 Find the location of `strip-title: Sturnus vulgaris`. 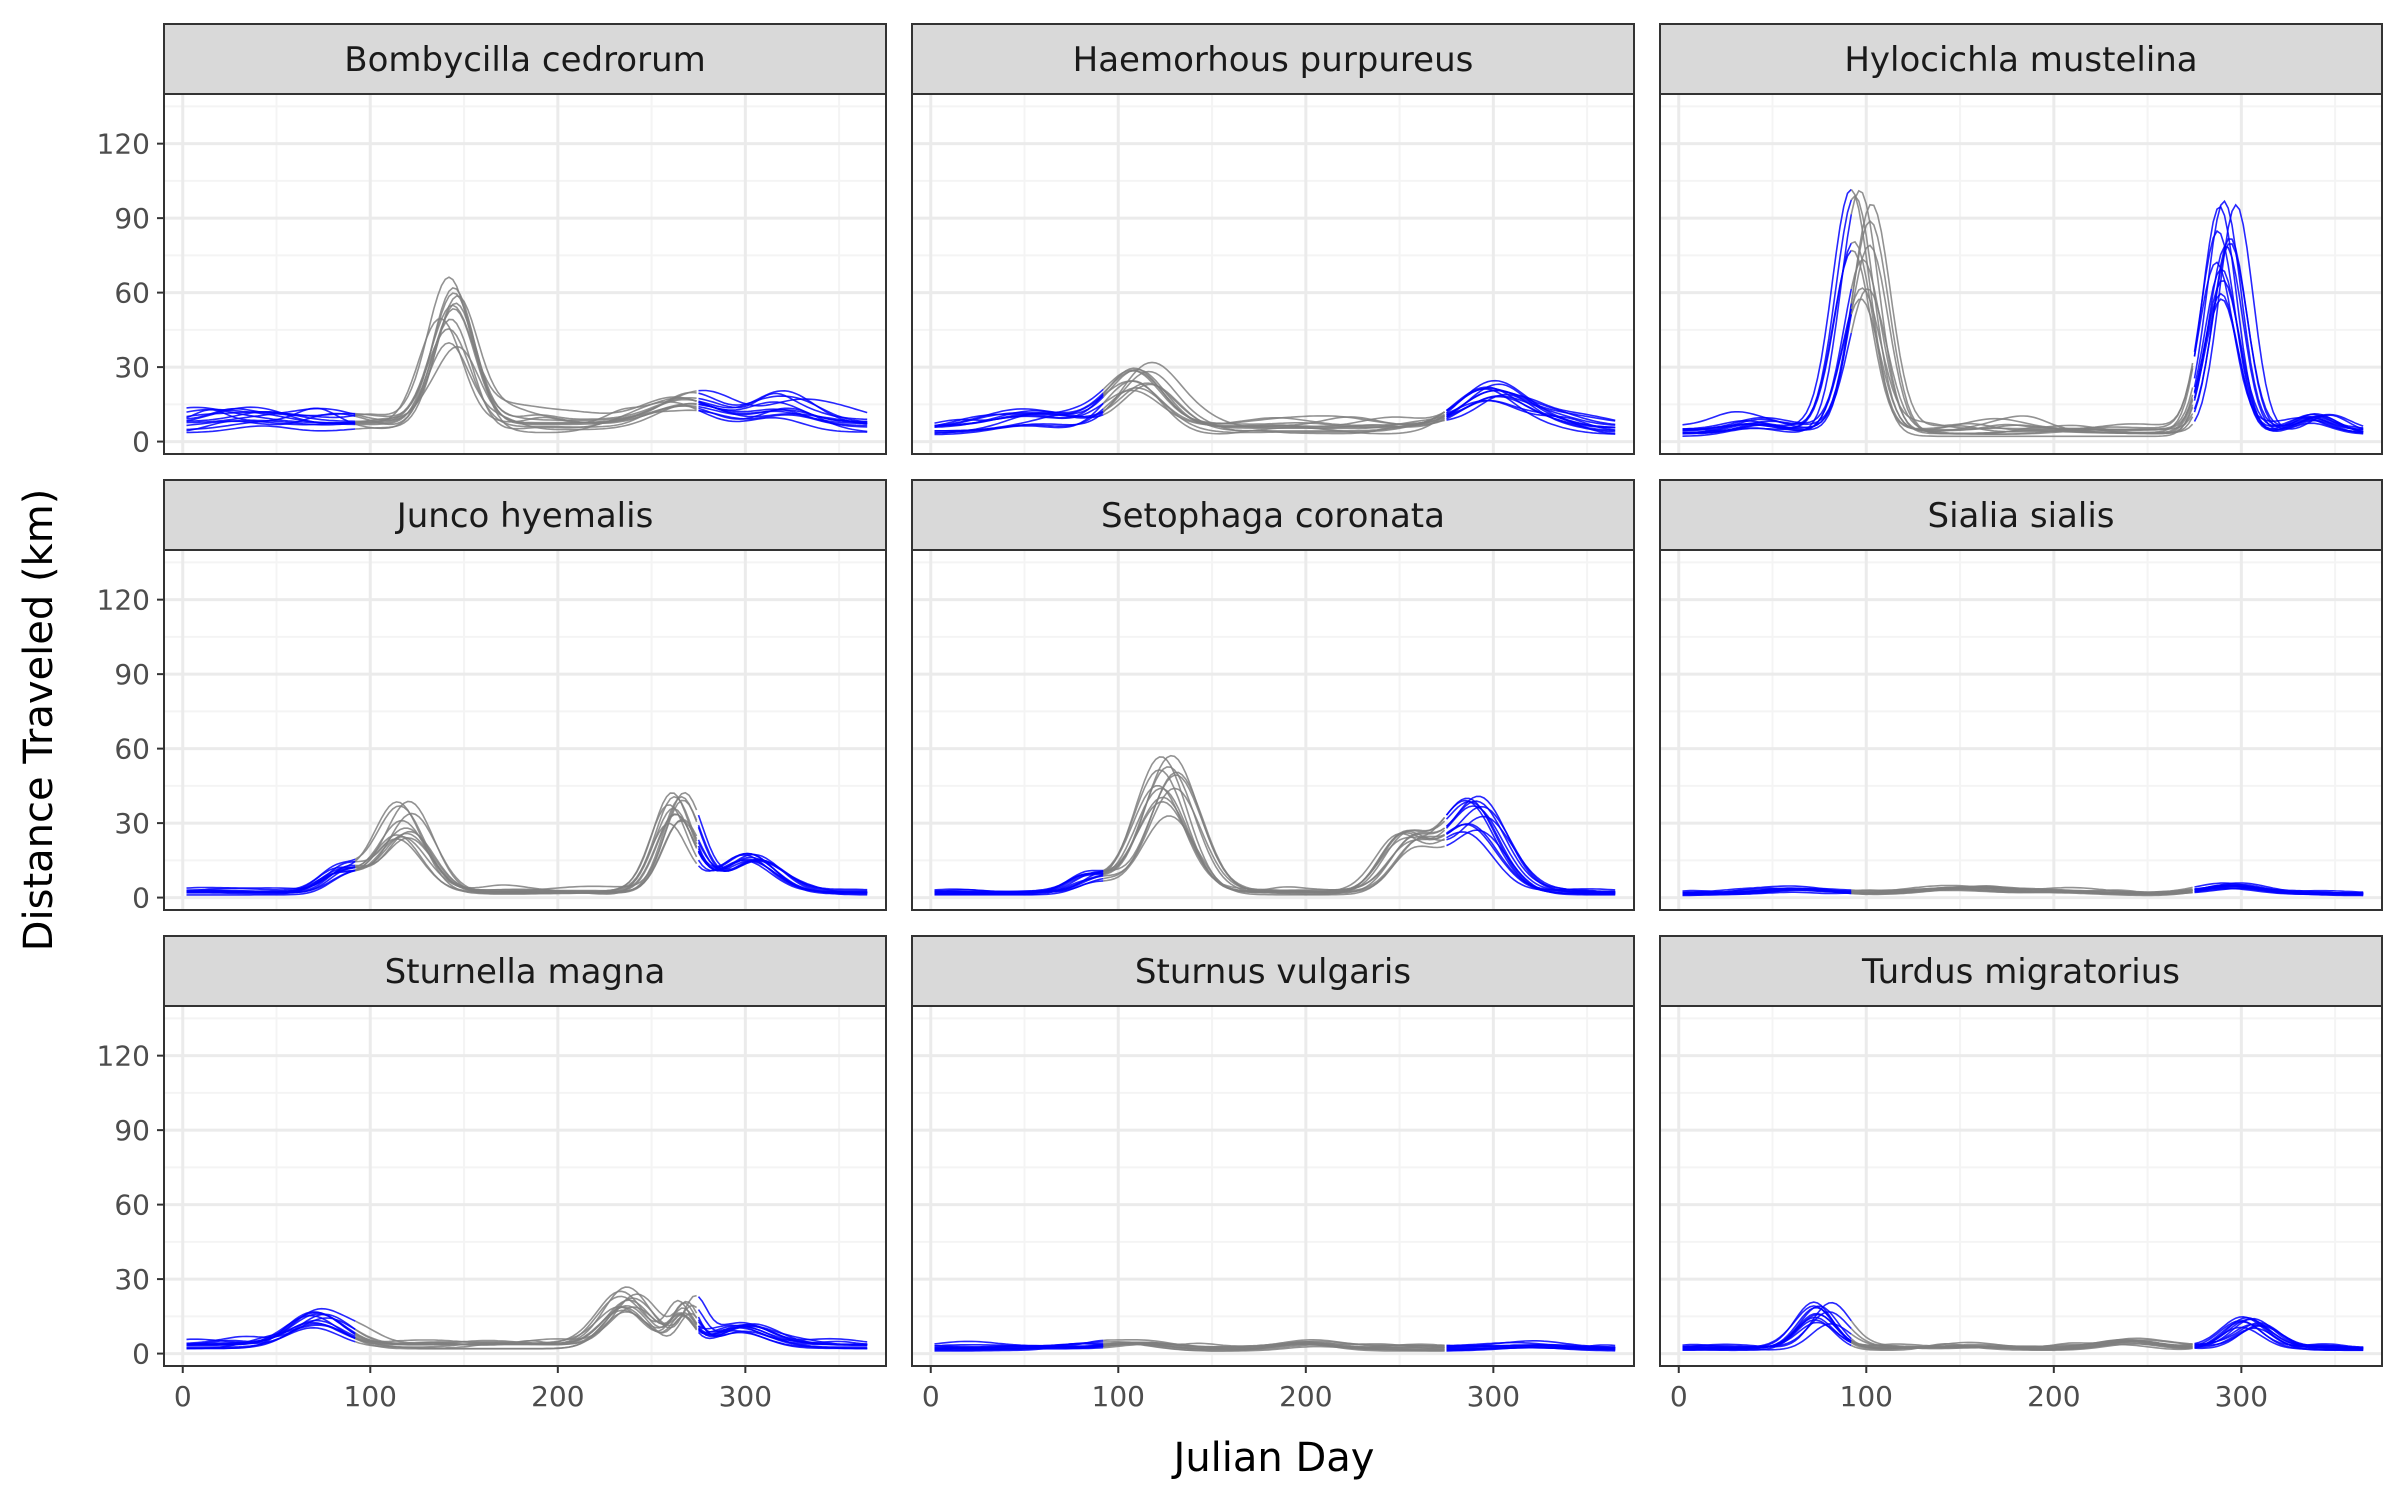

strip-title: Sturnus vulgaris is located at coordinates (1273, 972).